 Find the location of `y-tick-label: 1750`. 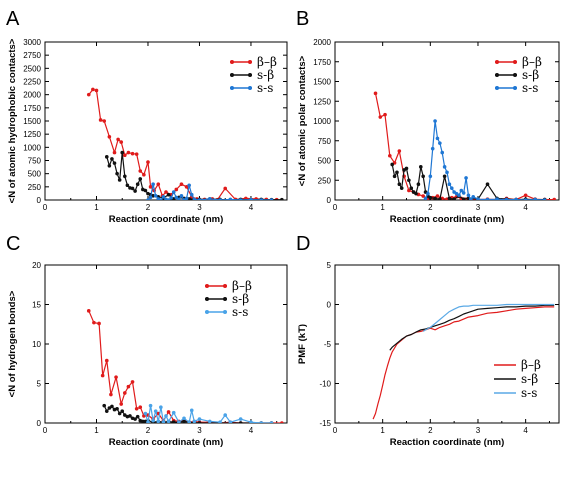

y-tick-label: 1750 is located at coordinates (32, 108).